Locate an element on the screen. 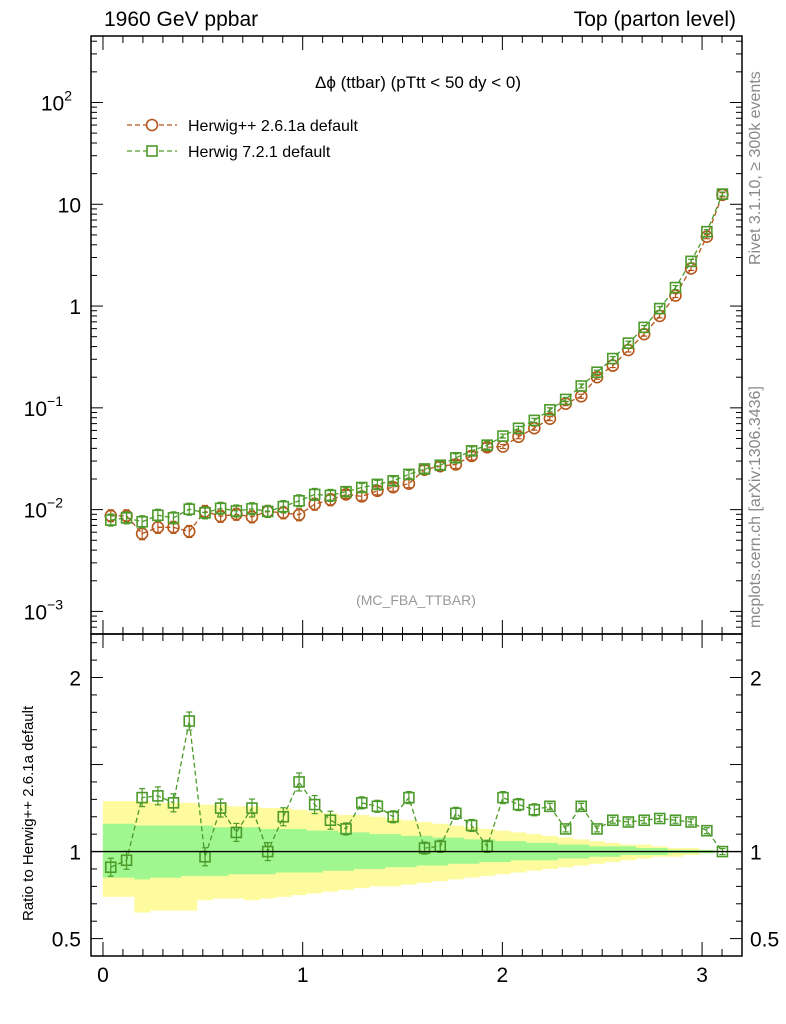 The width and height of the screenshot is (786, 1024). main-y-tick-label: 10² is located at coordinates (56, 101).